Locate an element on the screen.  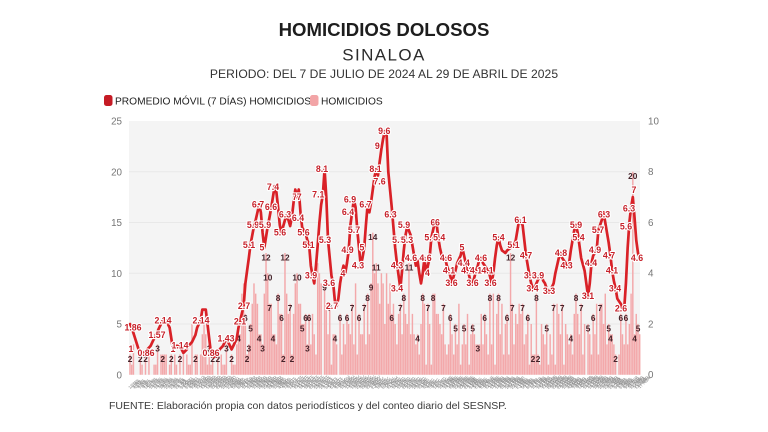
svg-text: 5 FEB is located at coordinates (526, 384).